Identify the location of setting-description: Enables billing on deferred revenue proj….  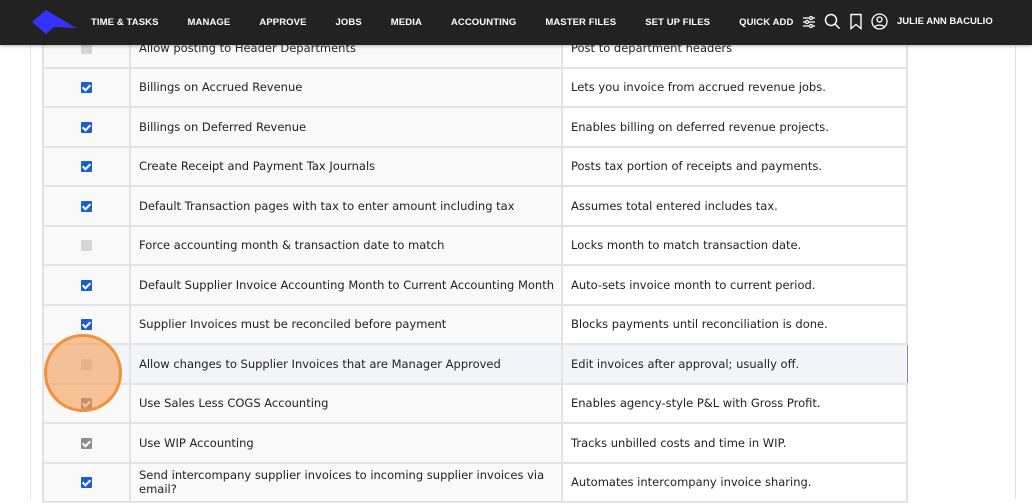
(734, 127).